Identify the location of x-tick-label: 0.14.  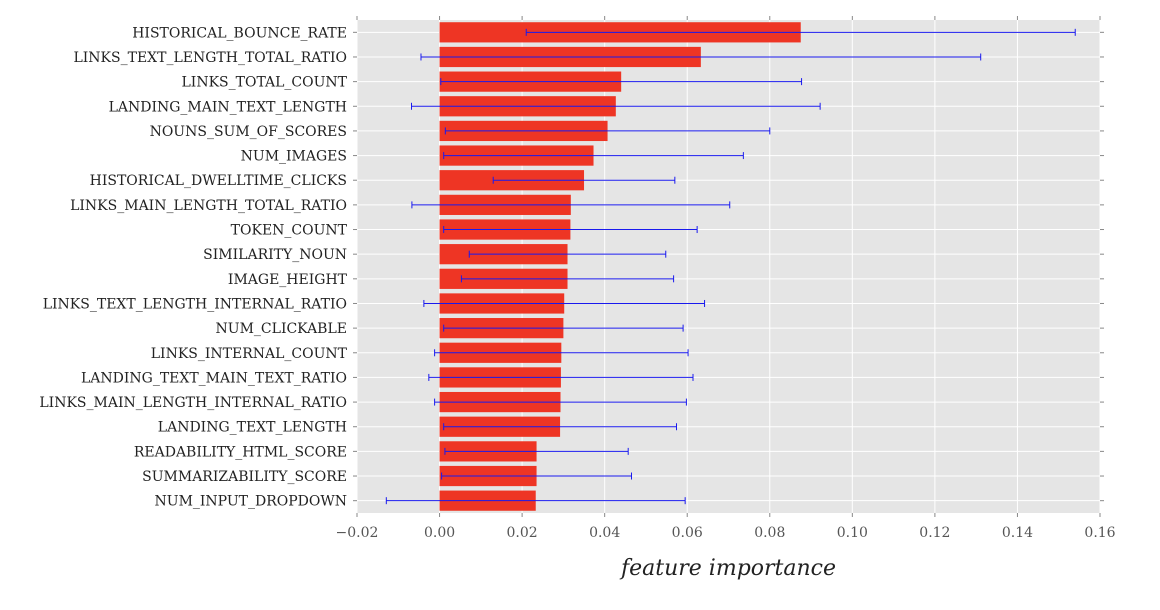
(1017, 533).